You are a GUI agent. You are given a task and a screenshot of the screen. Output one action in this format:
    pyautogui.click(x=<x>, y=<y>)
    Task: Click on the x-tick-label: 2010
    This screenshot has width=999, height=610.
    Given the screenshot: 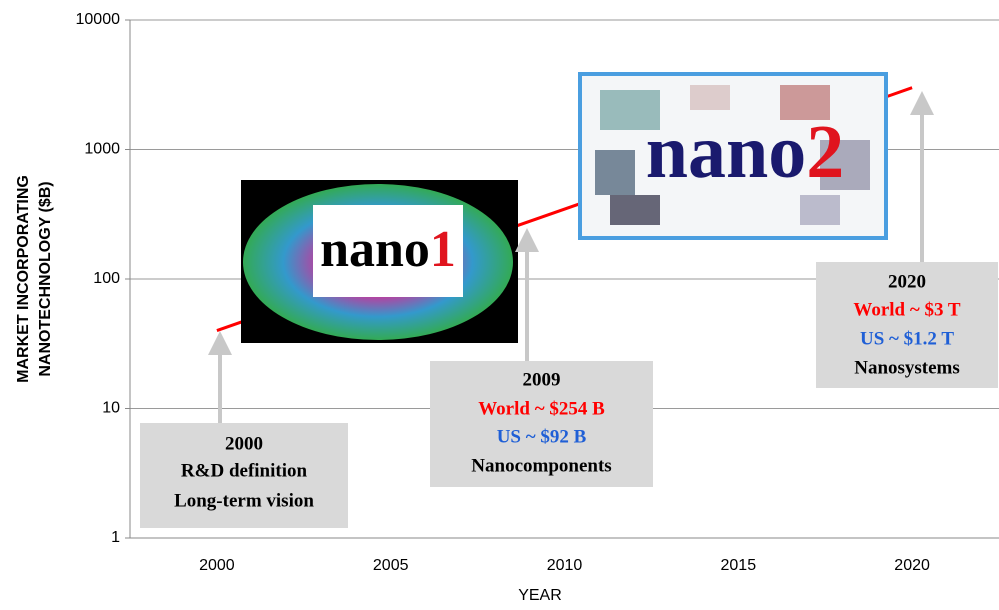 What is the action you would take?
    pyautogui.click(x=565, y=565)
    